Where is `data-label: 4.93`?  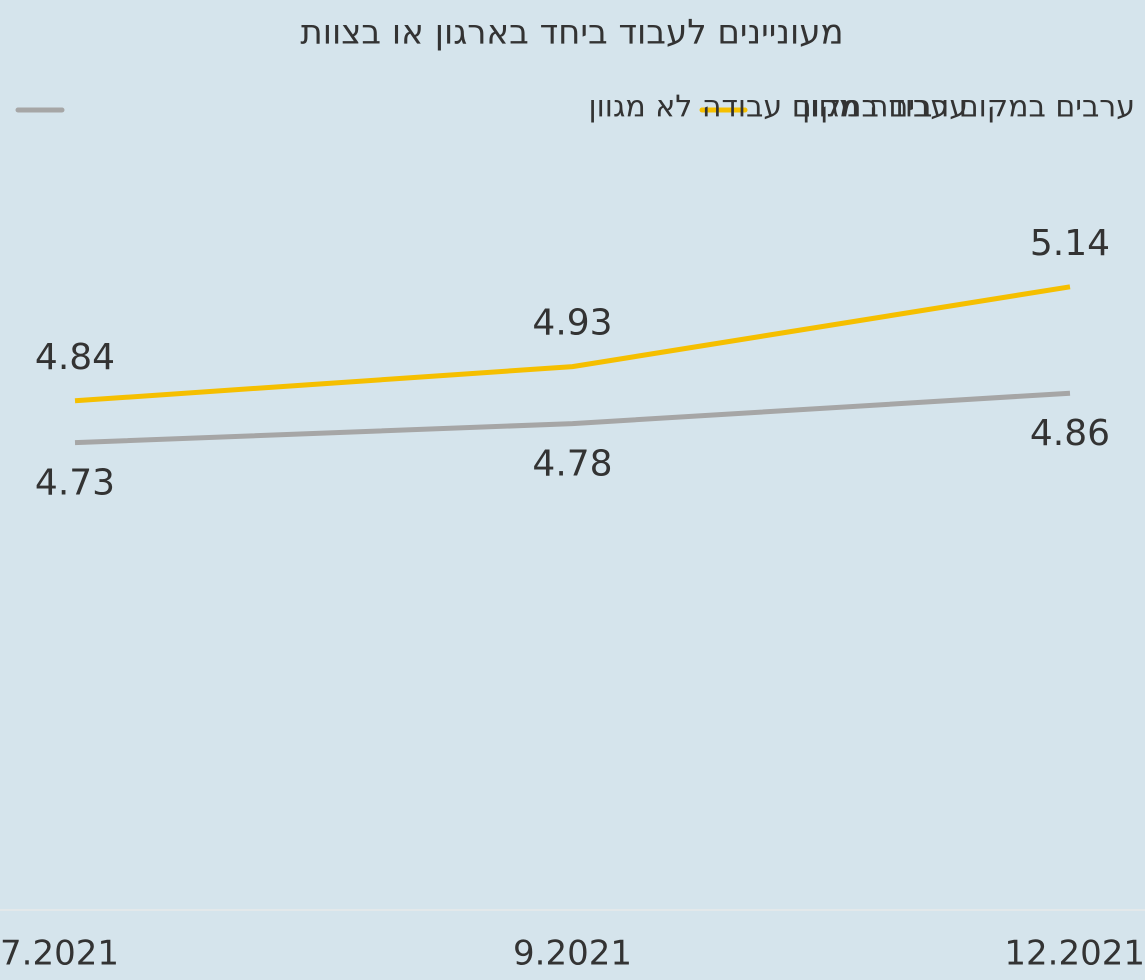
data-label: 4.93 is located at coordinates (572, 323).